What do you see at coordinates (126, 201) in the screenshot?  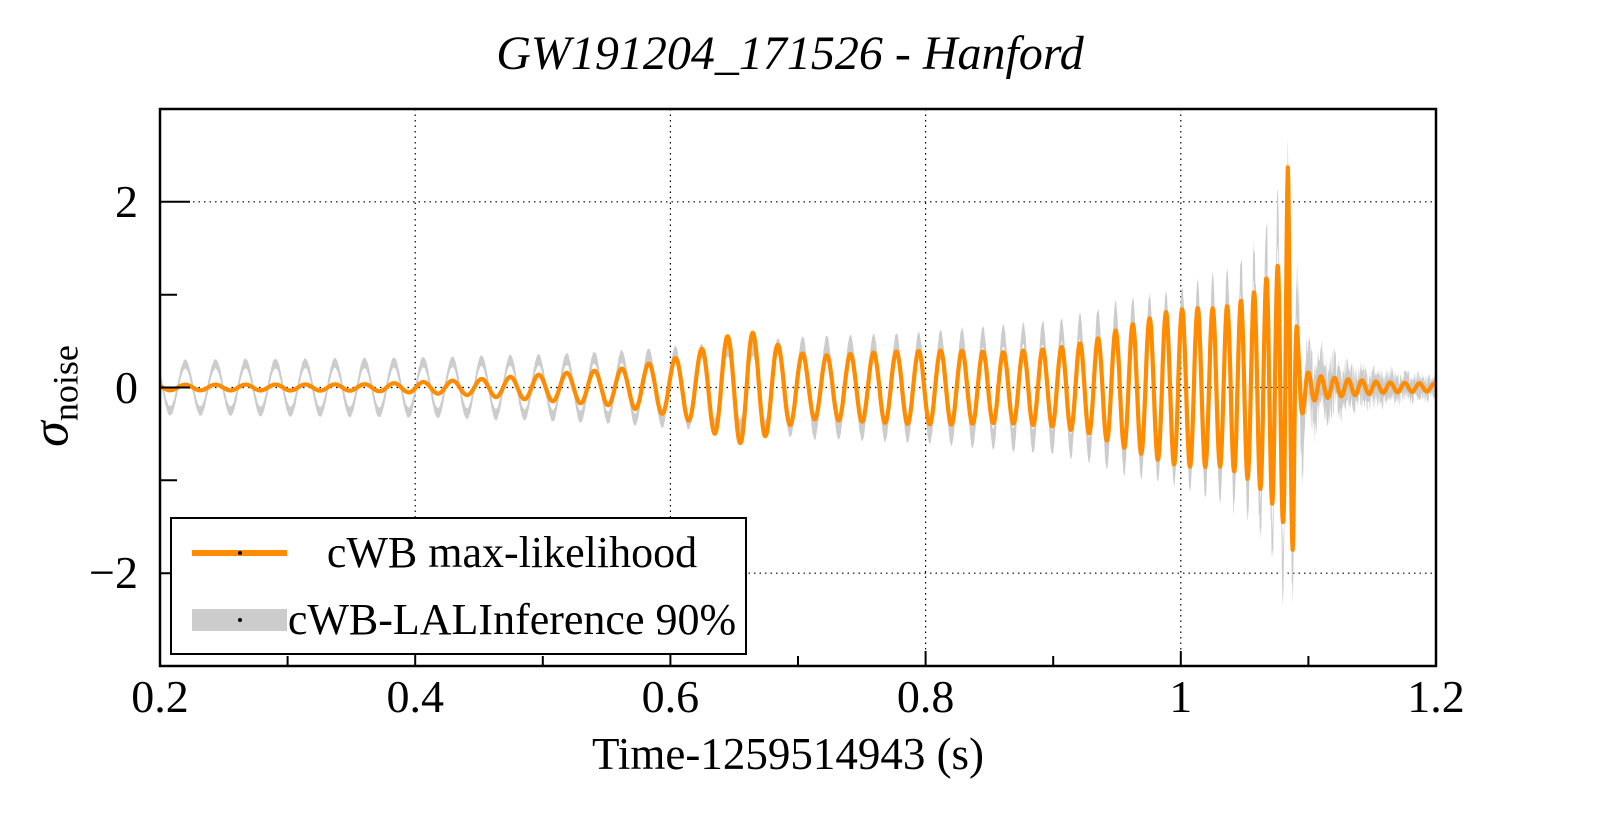 I see `y-tick-label: 2` at bounding box center [126, 201].